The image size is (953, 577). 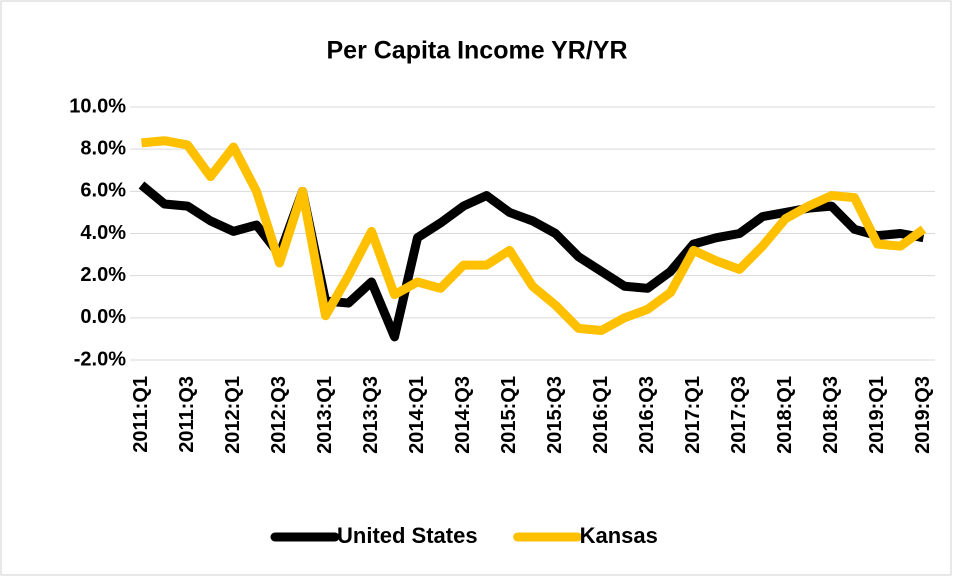 I want to click on x-tick-label: 2014:Q1, so click(x=417, y=415).